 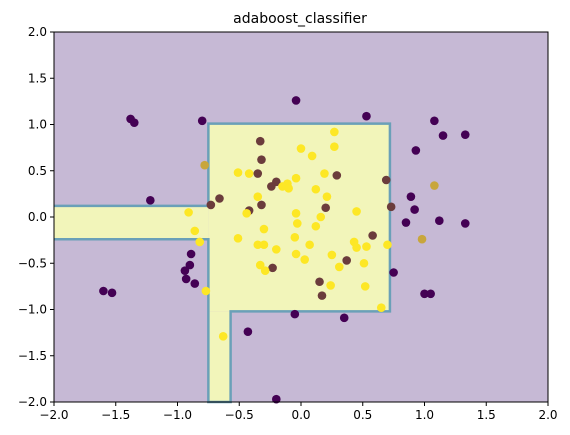 What do you see at coordinates (362, 415) in the screenshot?
I see `x-tick-label-5: 0.5` at bounding box center [362, 415].